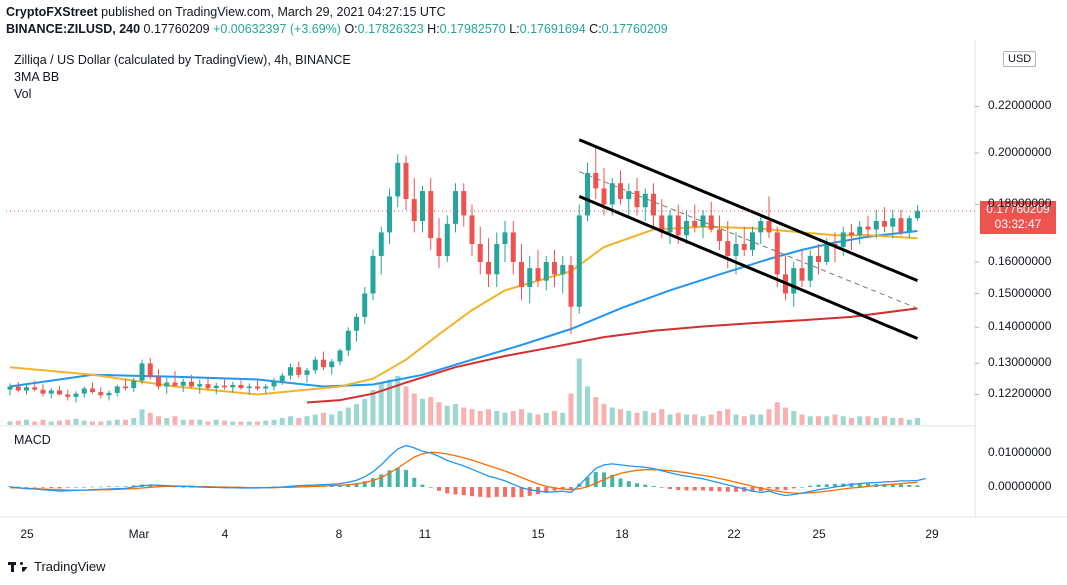 This screenshot has width=1067, height=585. Describe the element at coordinates (932, 534) in the screenshot. I see `time-axis-tick: 29` at that location.